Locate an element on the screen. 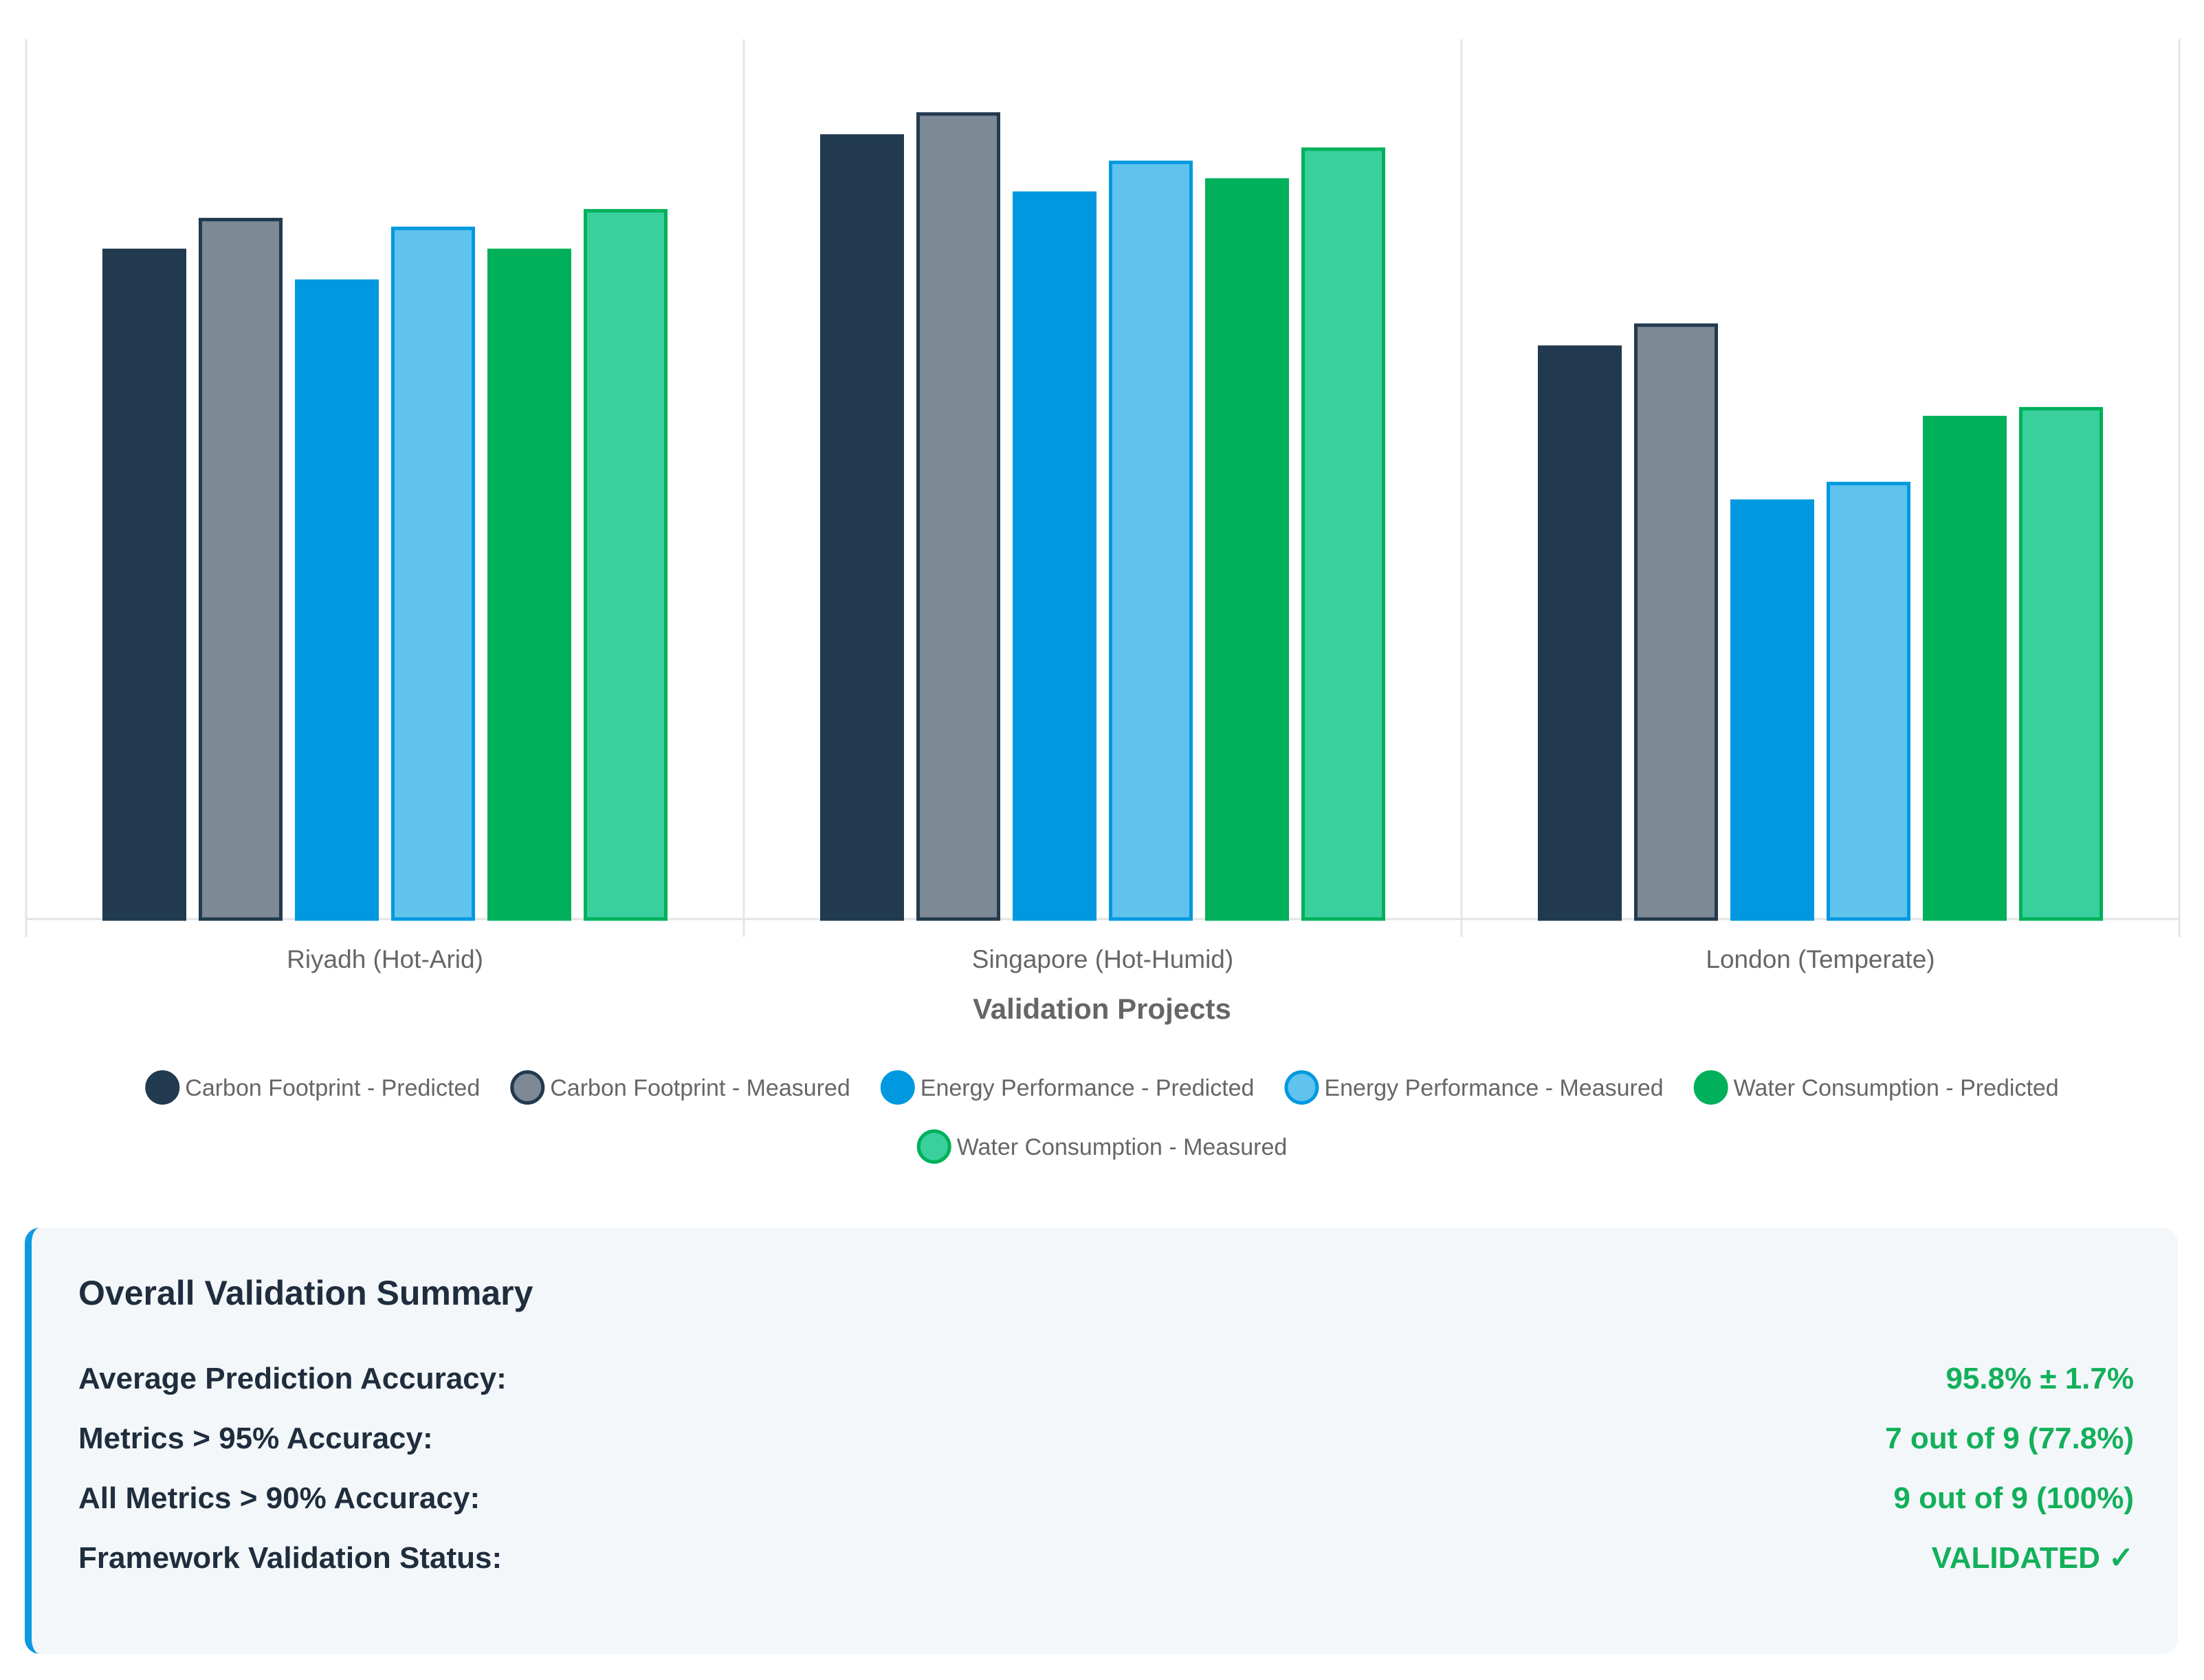 The width and height of the screenshot is (2204, 1680). summary-label: Metrics > 95% Accuracy: is located at coordinates (256, 1438).